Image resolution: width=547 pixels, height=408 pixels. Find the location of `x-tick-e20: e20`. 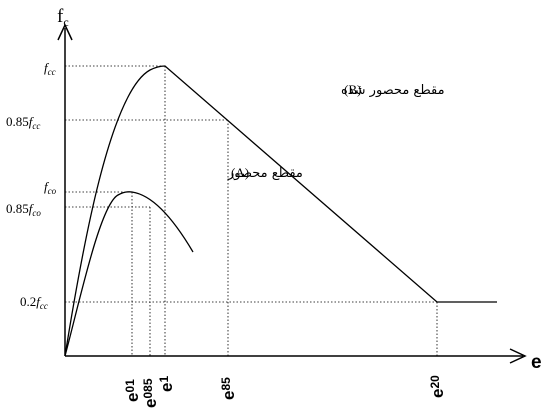

x-tick-e20: e20 is located at coordinates (437, 386).